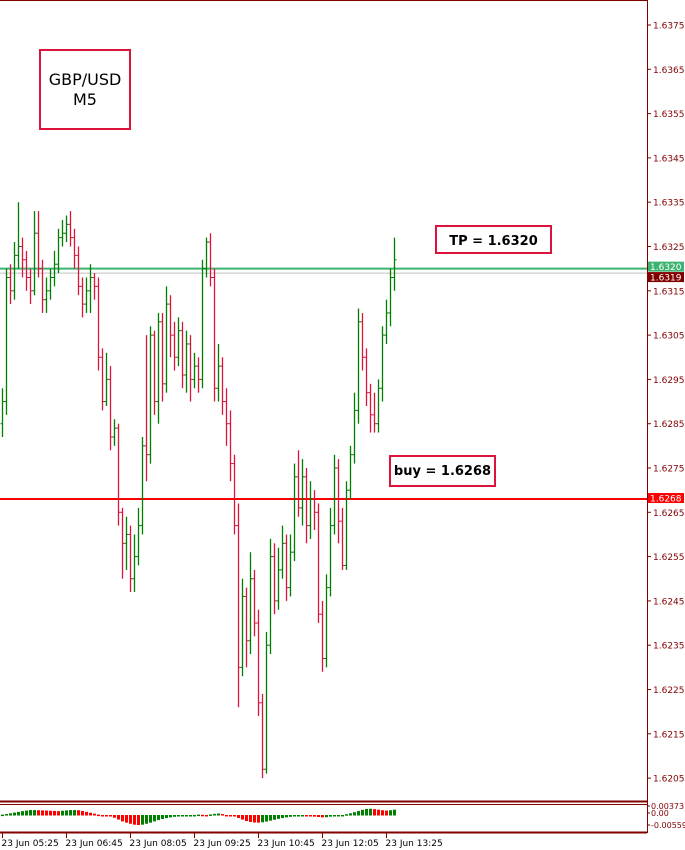  I want to click on y-tick-label: 1.6335, so click(669, 204).